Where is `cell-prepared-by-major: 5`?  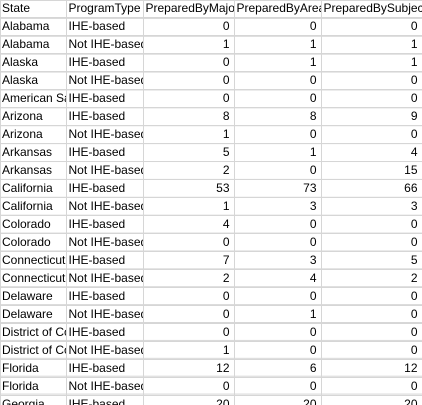 cell-prepared-by-major: 5 is located at coordinates (188, 153).